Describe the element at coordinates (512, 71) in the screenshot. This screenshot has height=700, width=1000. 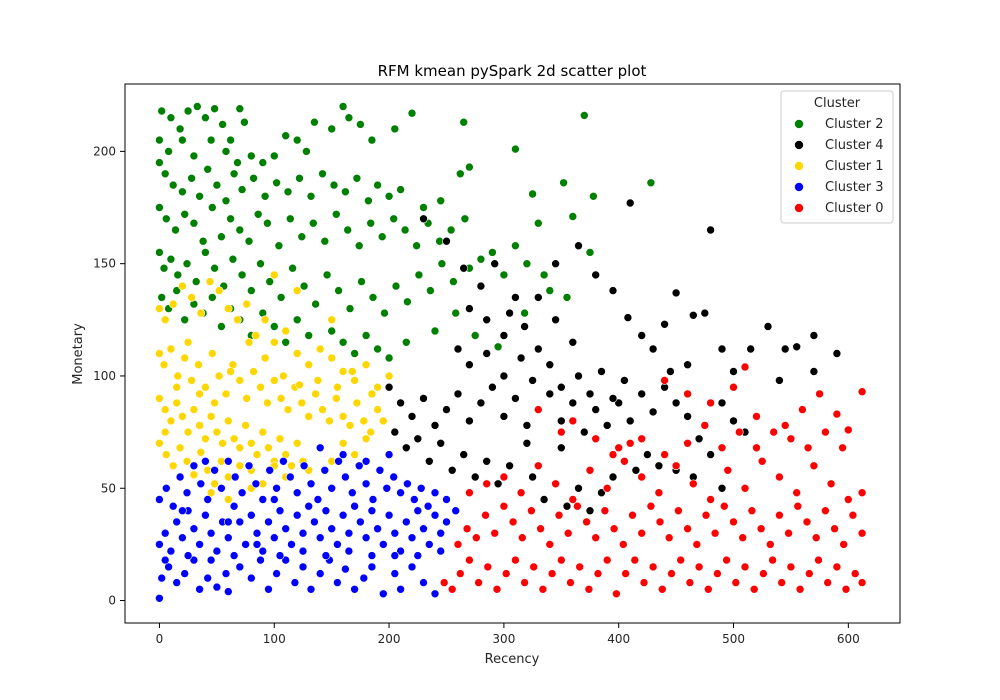
I see `chart-title: RFM kmean pySpark 2d scatter plot` at that location.